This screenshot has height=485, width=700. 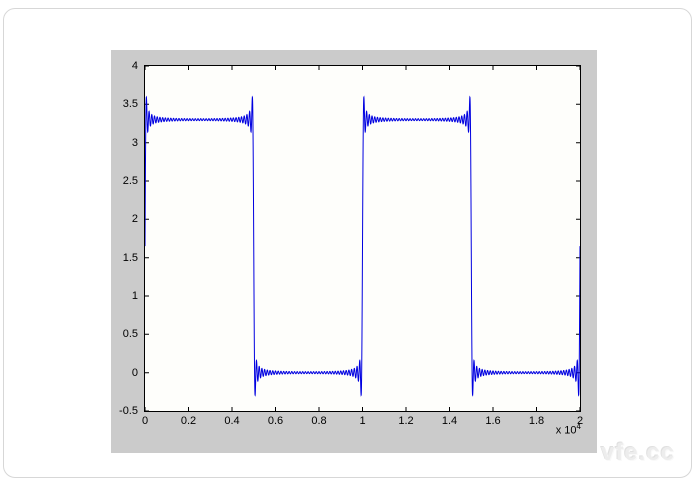 What do you see at coordinates (134, 296) in the screenshot?
I see `y-tick-label: 1` at bounding box center [134, 296].